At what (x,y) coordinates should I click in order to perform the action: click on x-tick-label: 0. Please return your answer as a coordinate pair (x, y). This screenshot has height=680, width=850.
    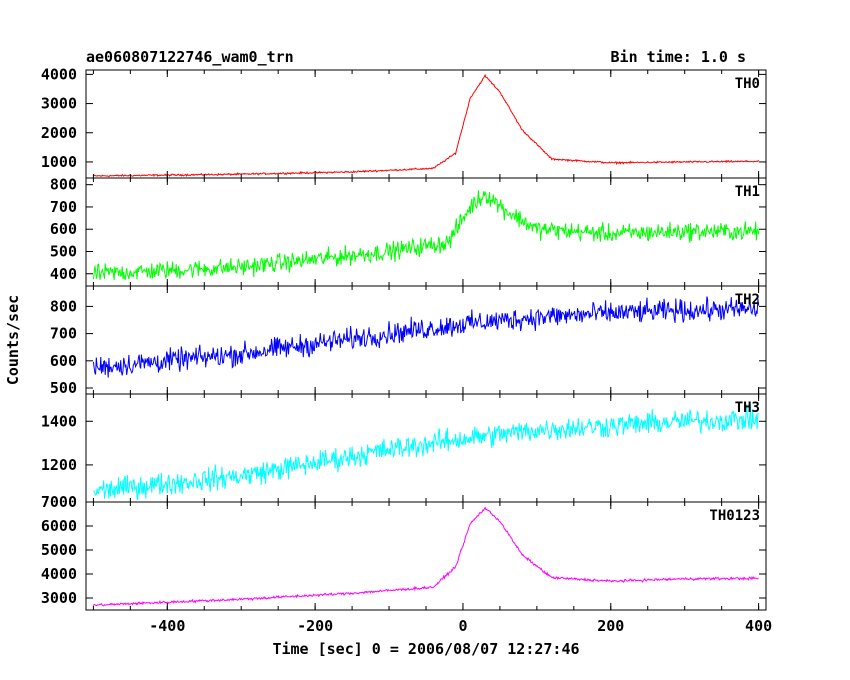
    Looking at the image, I should click on (462, 626).